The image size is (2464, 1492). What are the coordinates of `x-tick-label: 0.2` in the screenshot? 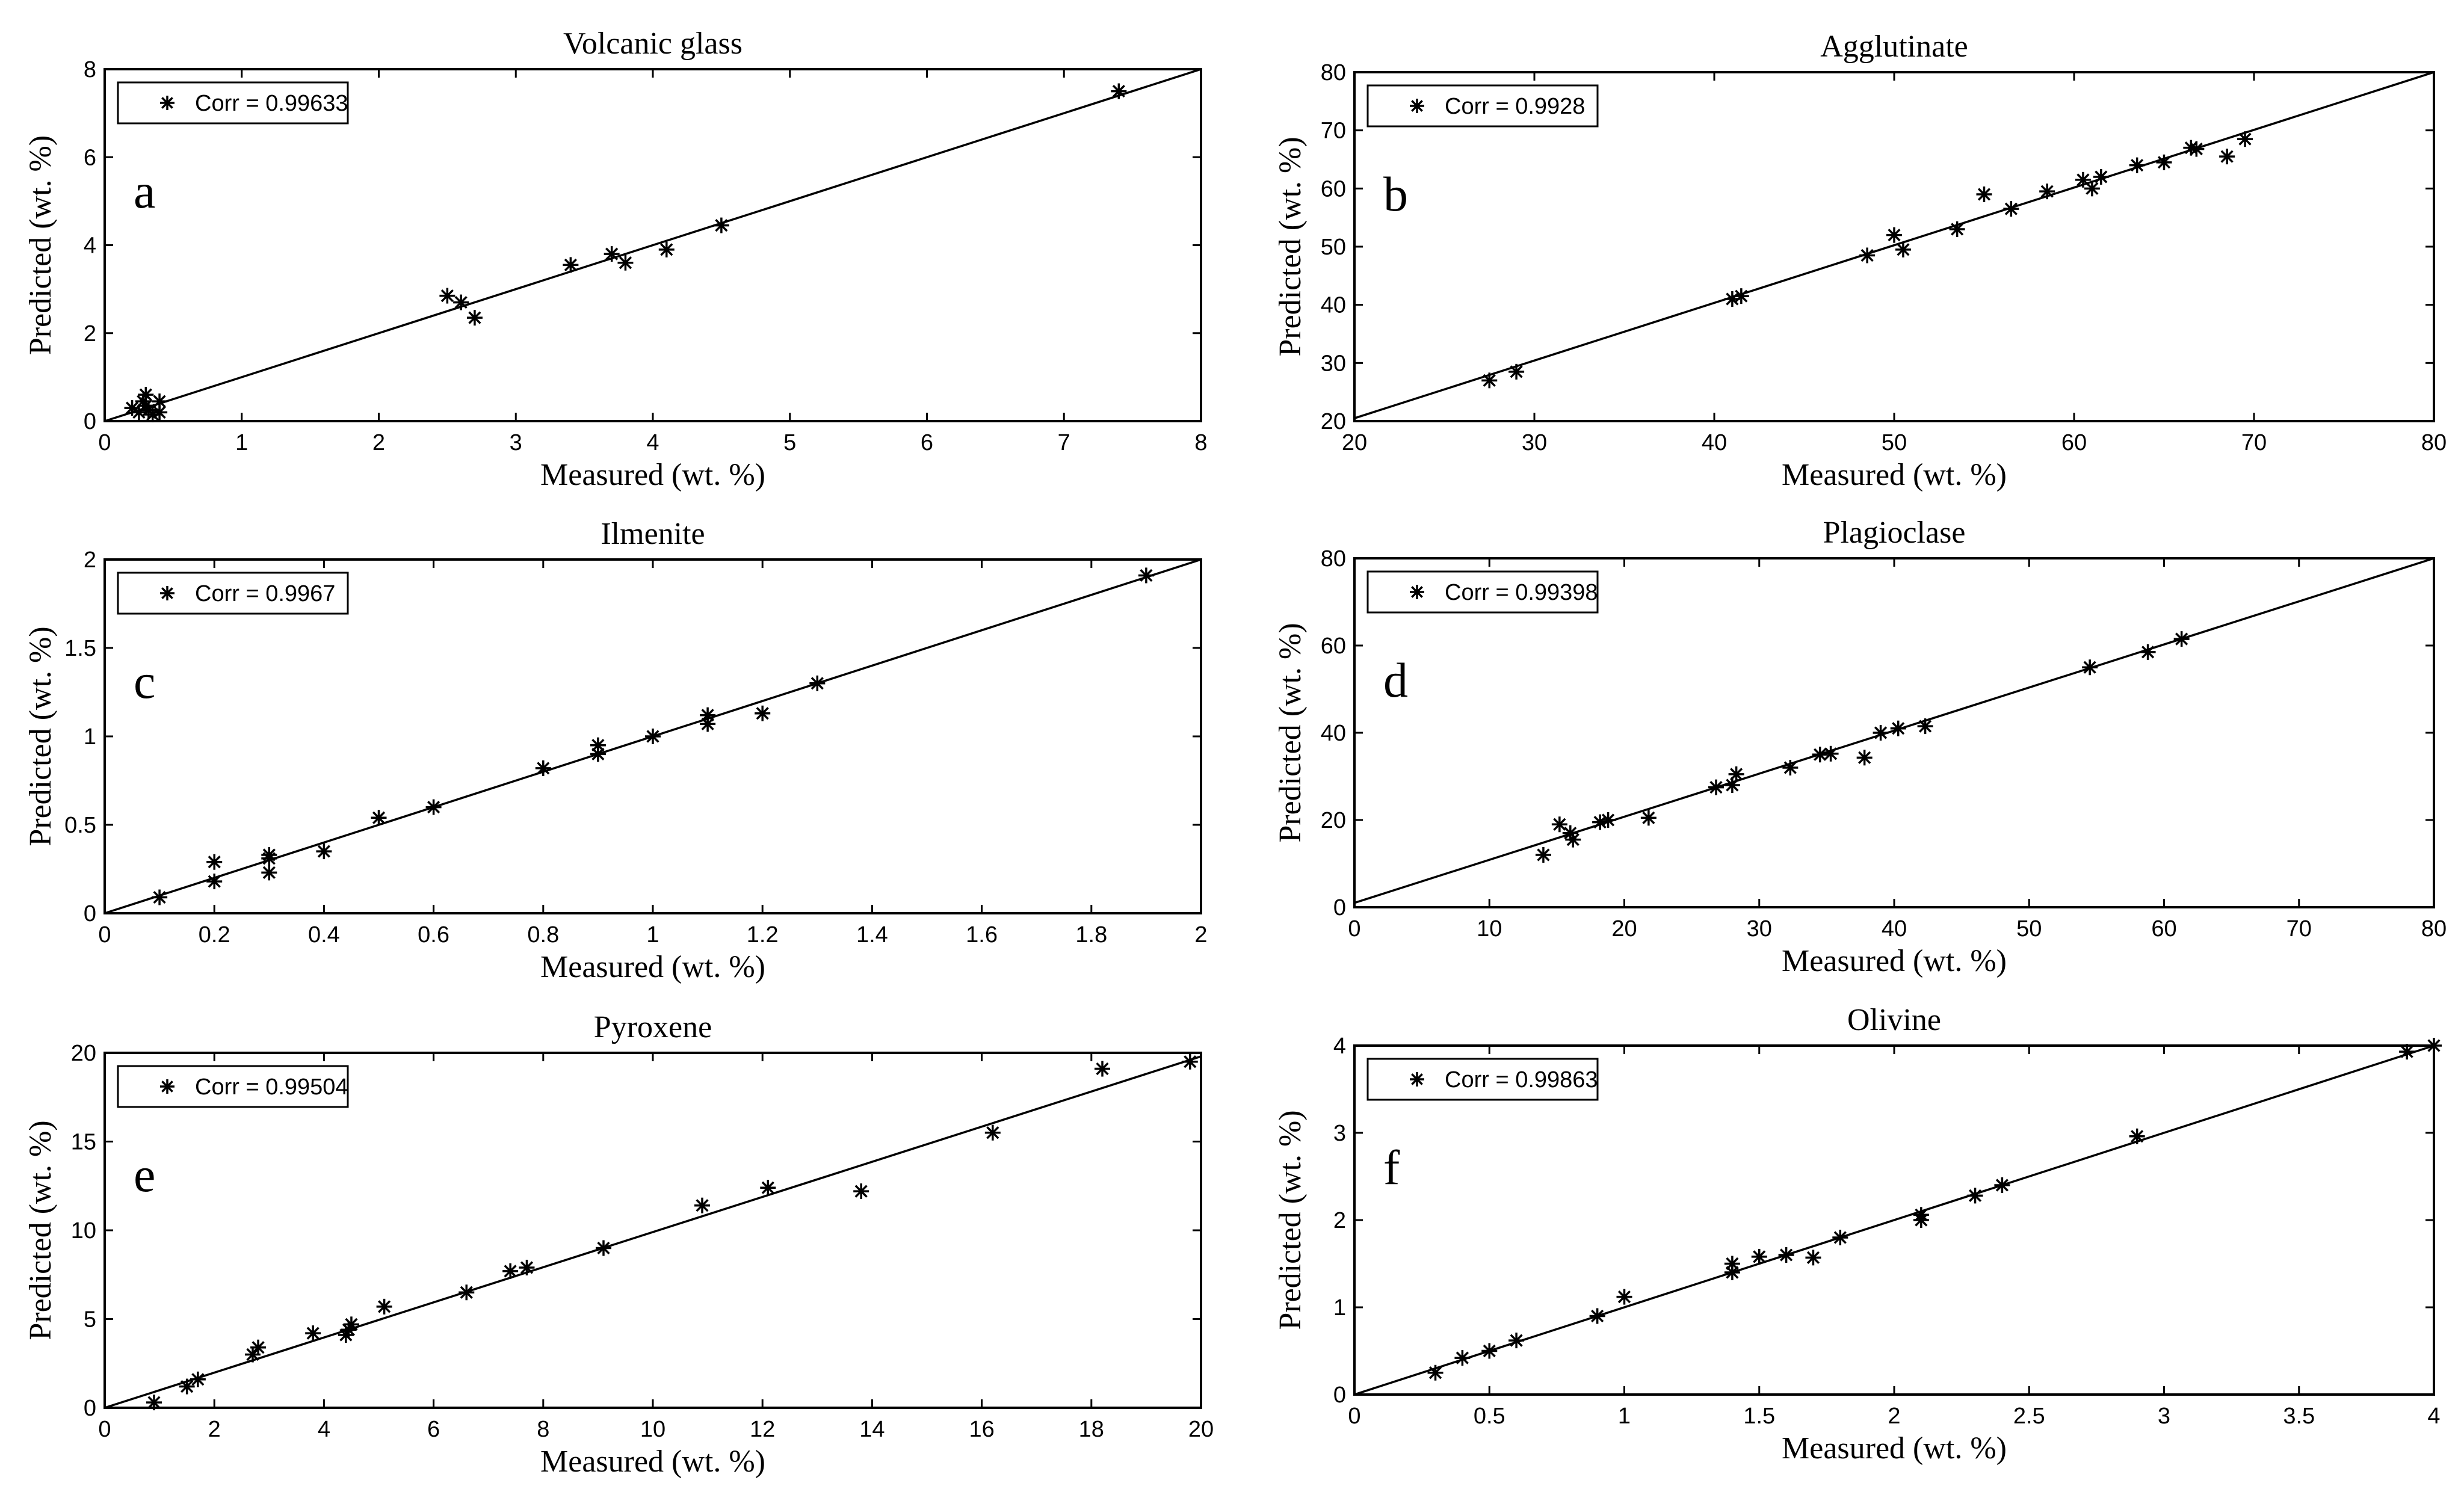 It's located at (214, 935).